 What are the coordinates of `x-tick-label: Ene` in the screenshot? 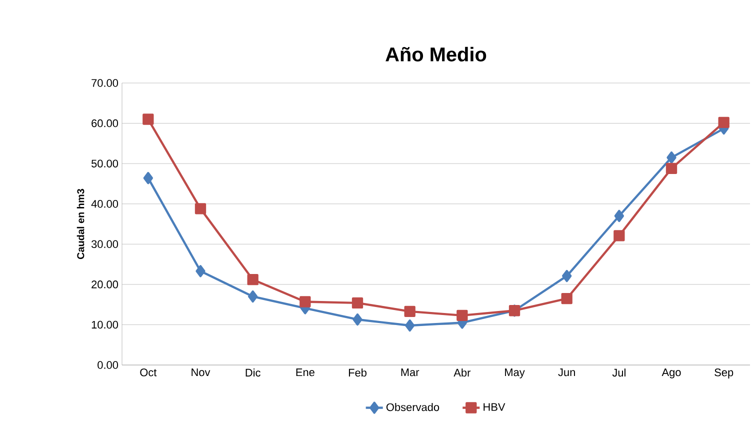 It's located at (305, 372).